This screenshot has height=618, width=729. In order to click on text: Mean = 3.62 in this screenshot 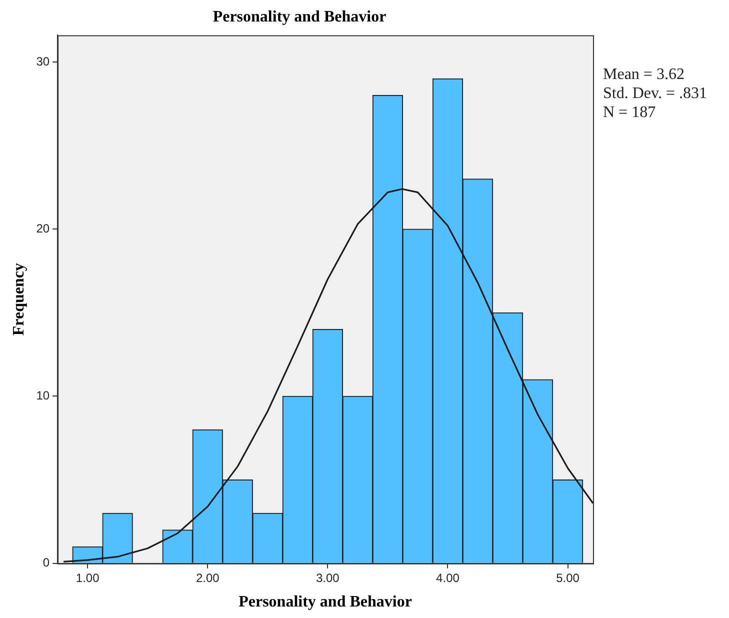, I will do `click(644, 74)`.